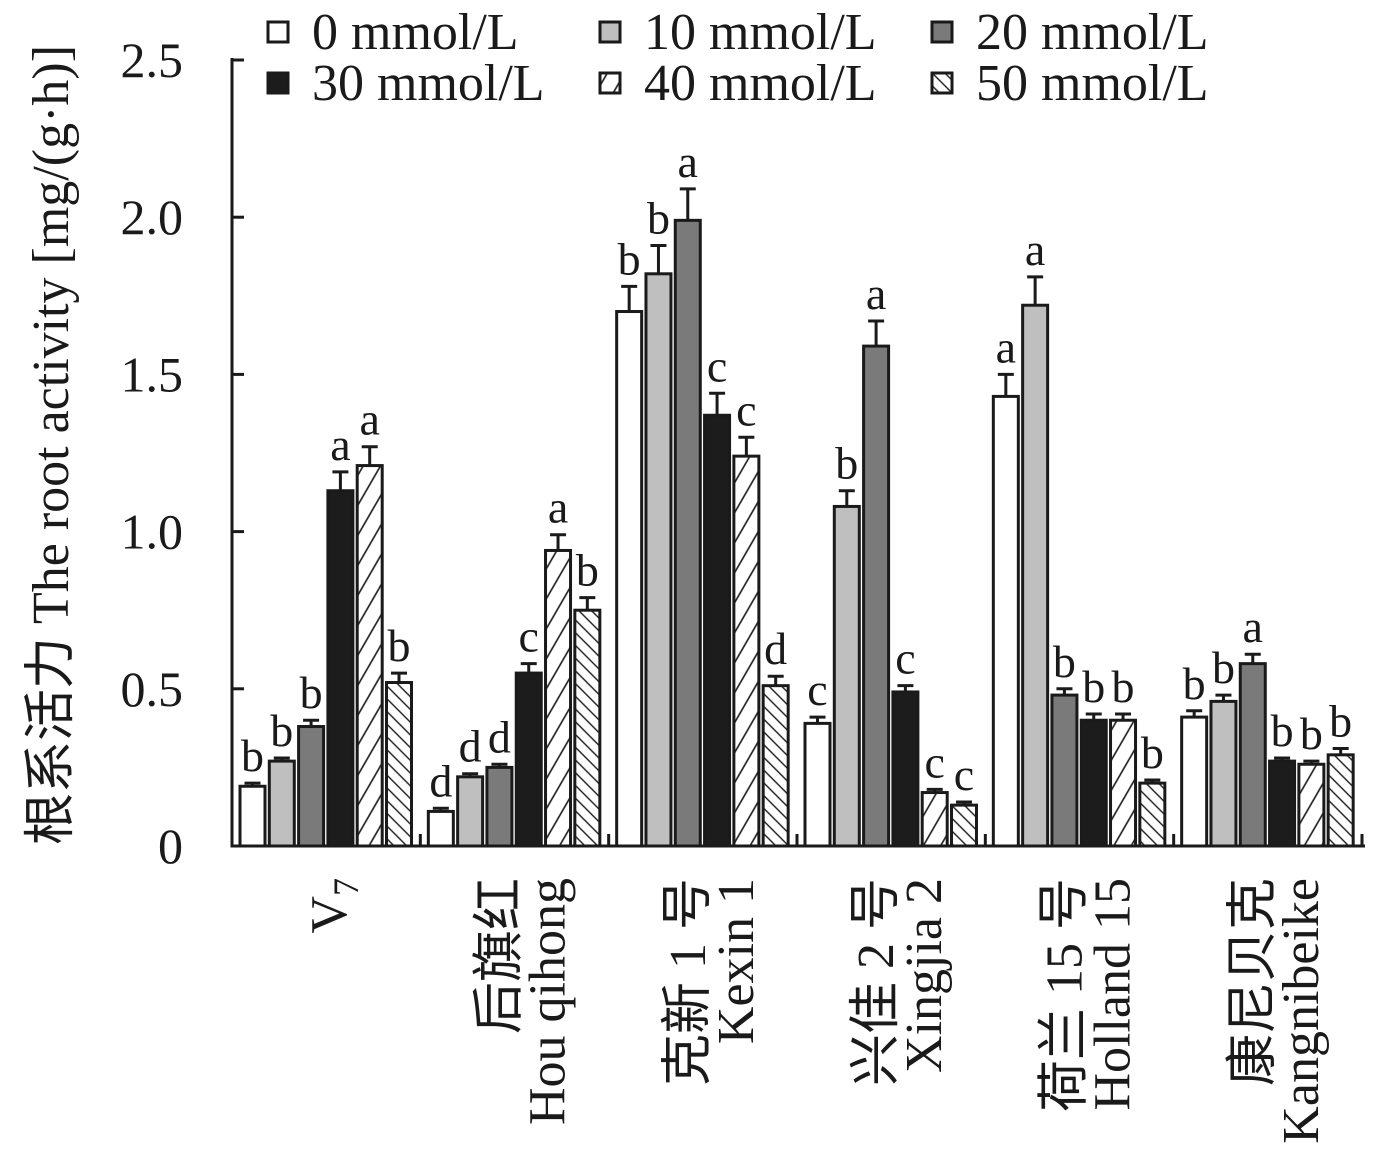  What do you see at coordinates (470, 746) in the screenshot?
I see `significance-letter-1-1: d` at bounding box center [470, 746].